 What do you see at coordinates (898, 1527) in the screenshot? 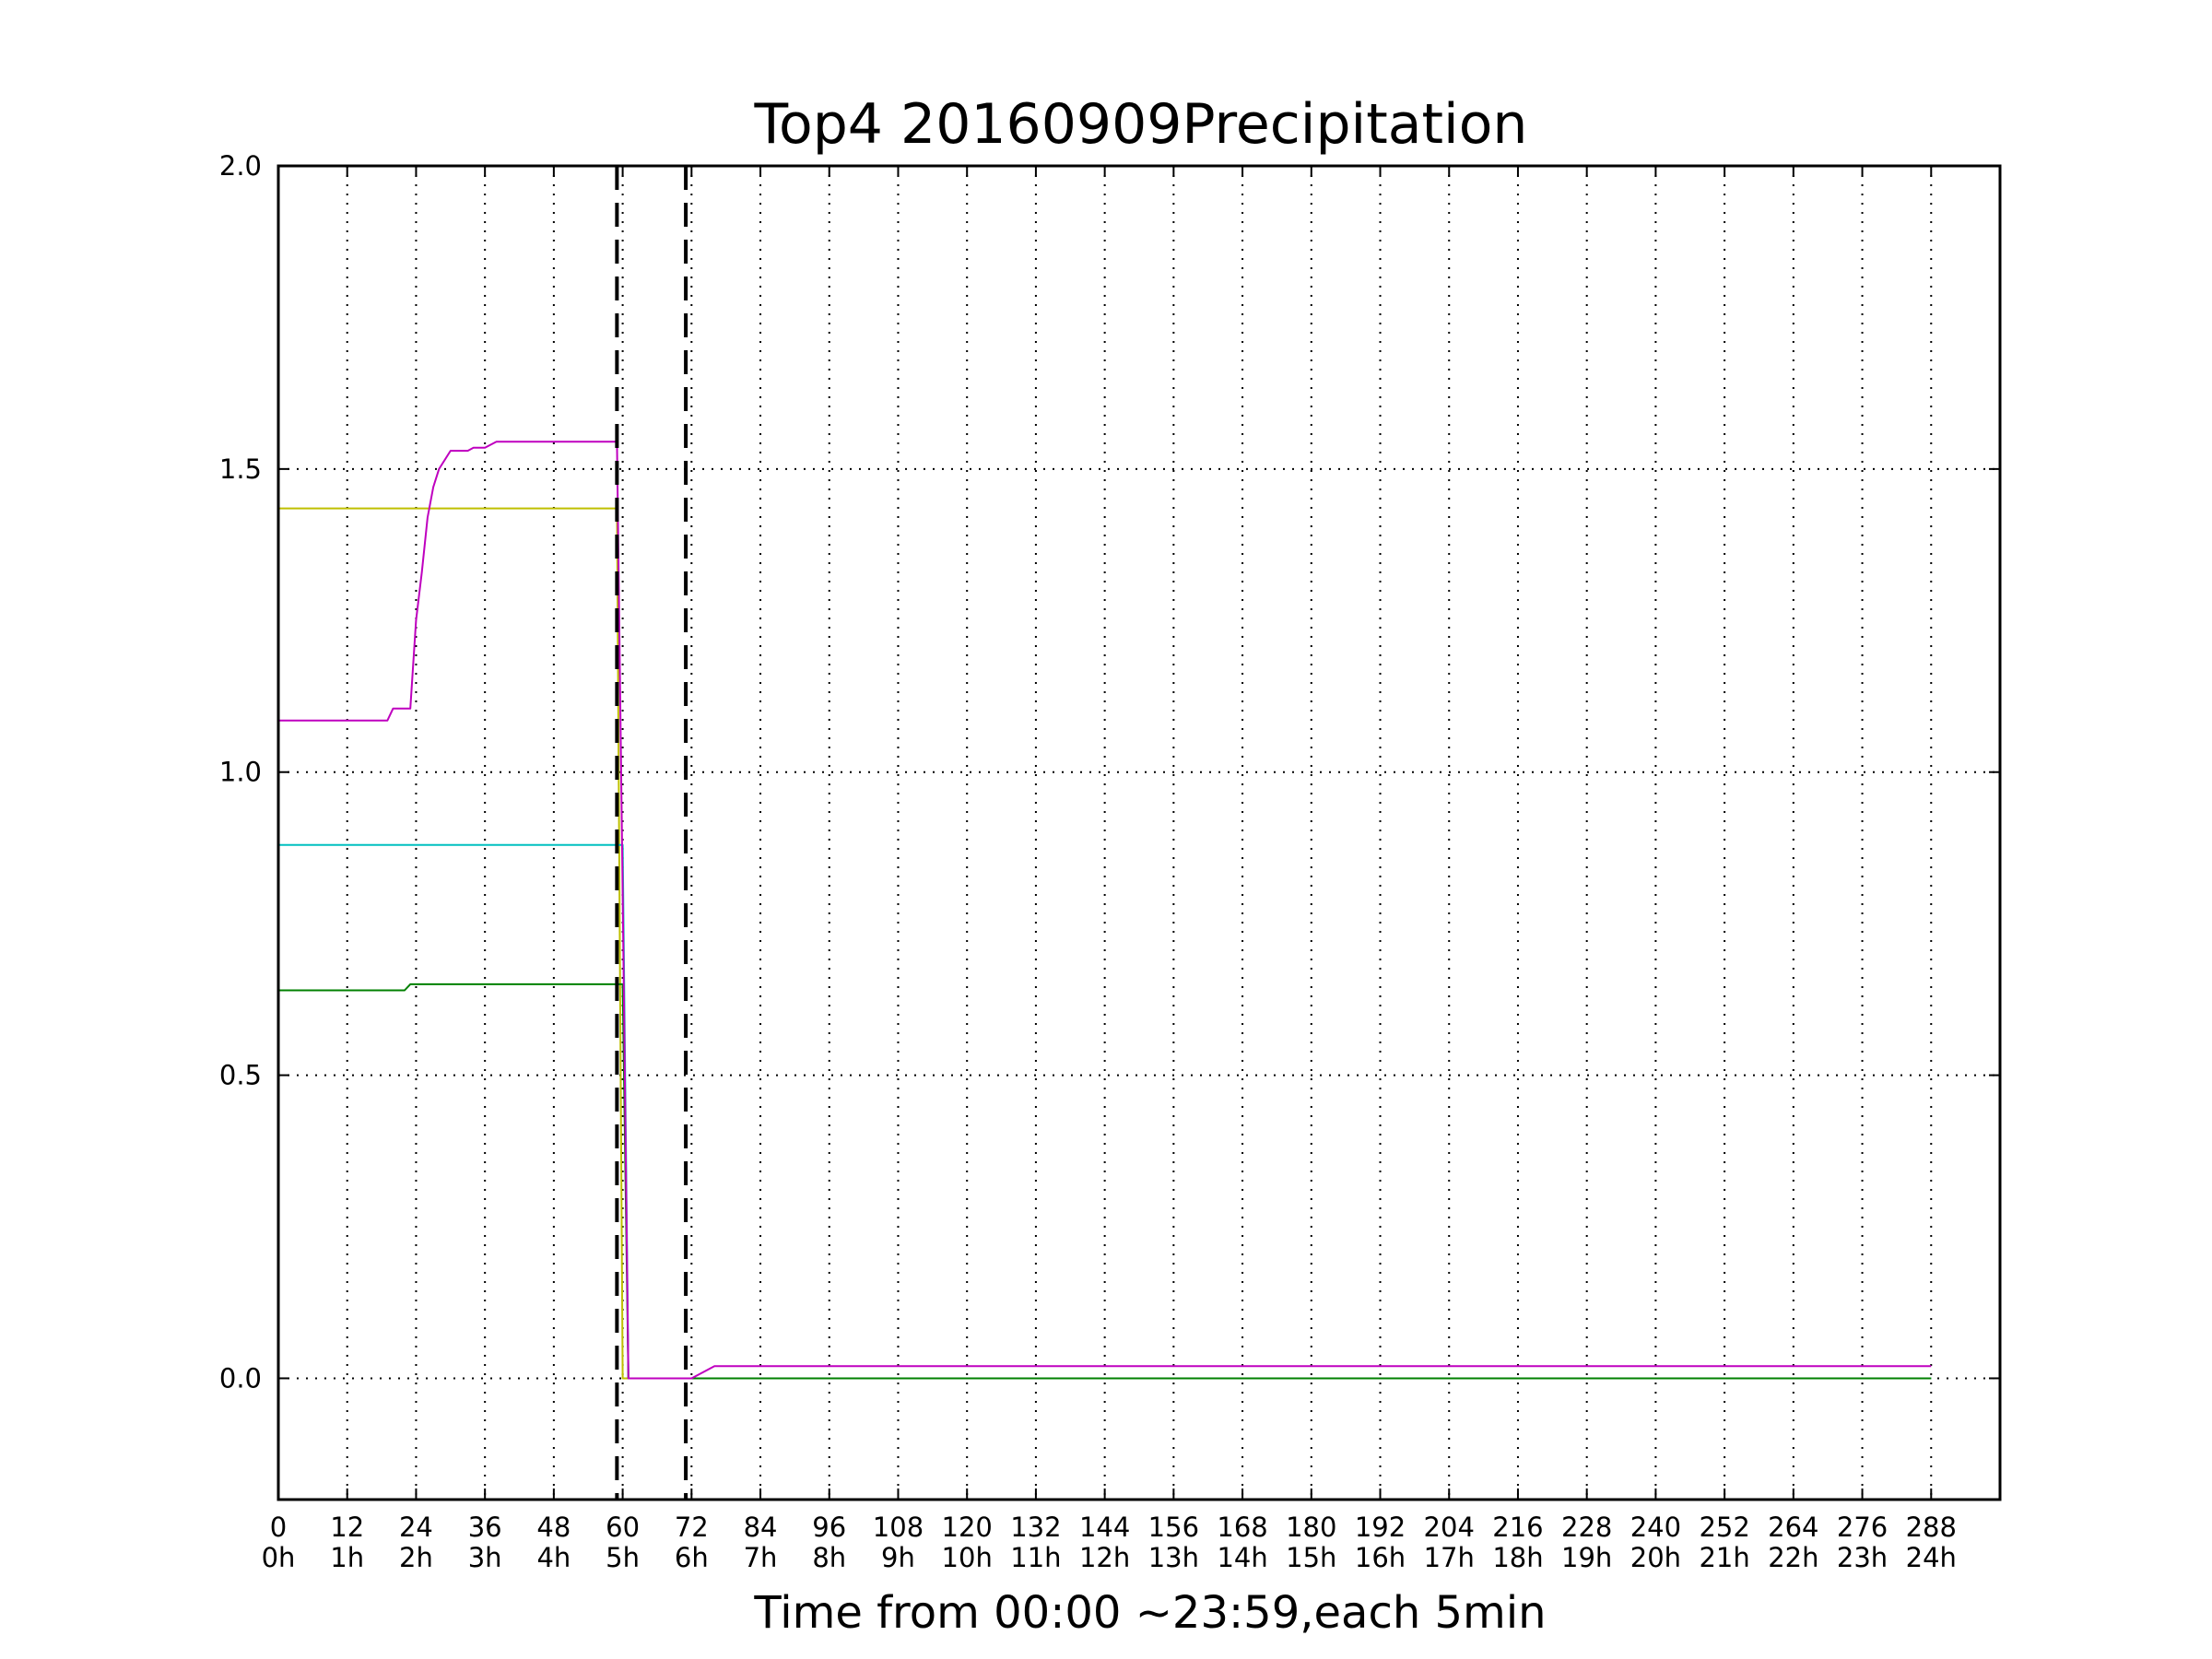
I see `x-tick-label: 108` at bounding box center [898, 1527].